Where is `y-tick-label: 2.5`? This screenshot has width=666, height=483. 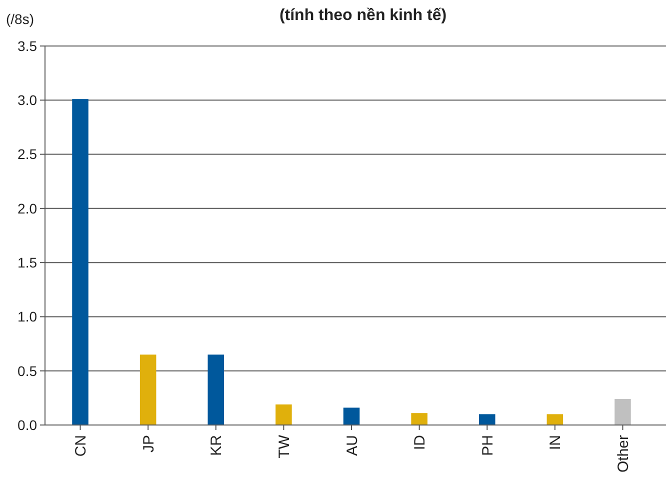 y-tick-label: 2.5 is located at coordinates (28, 154).